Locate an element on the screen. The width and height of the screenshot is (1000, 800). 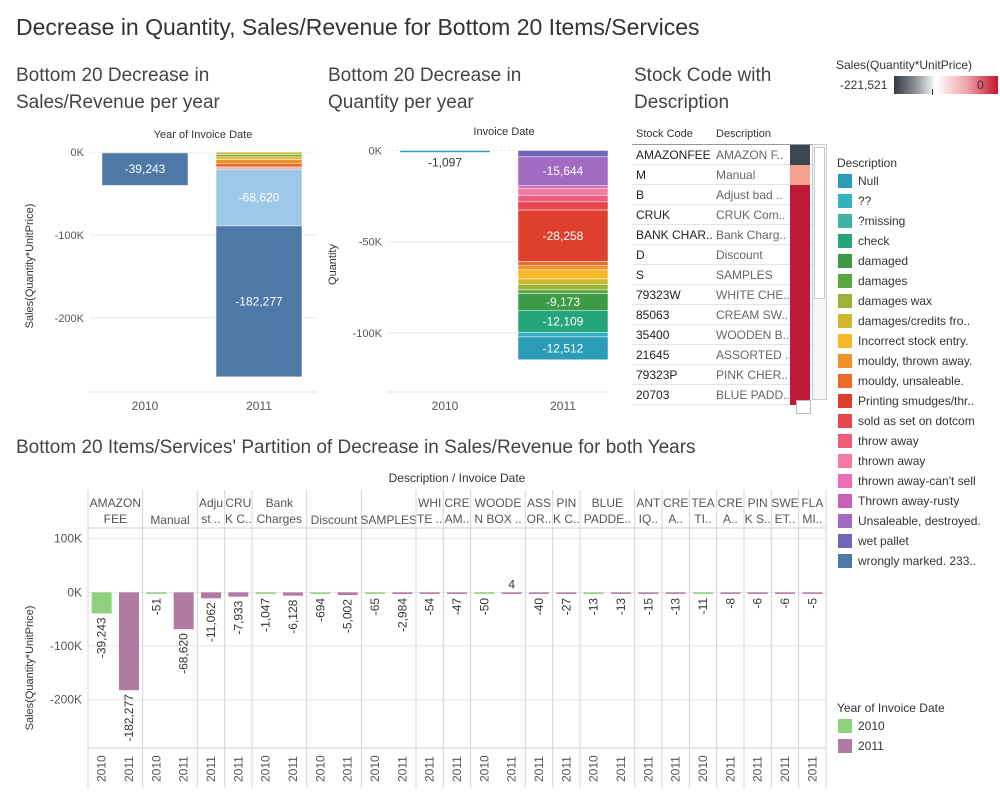
legend-label: wrongly marked. 233.. is located at coordinates (917, 561).